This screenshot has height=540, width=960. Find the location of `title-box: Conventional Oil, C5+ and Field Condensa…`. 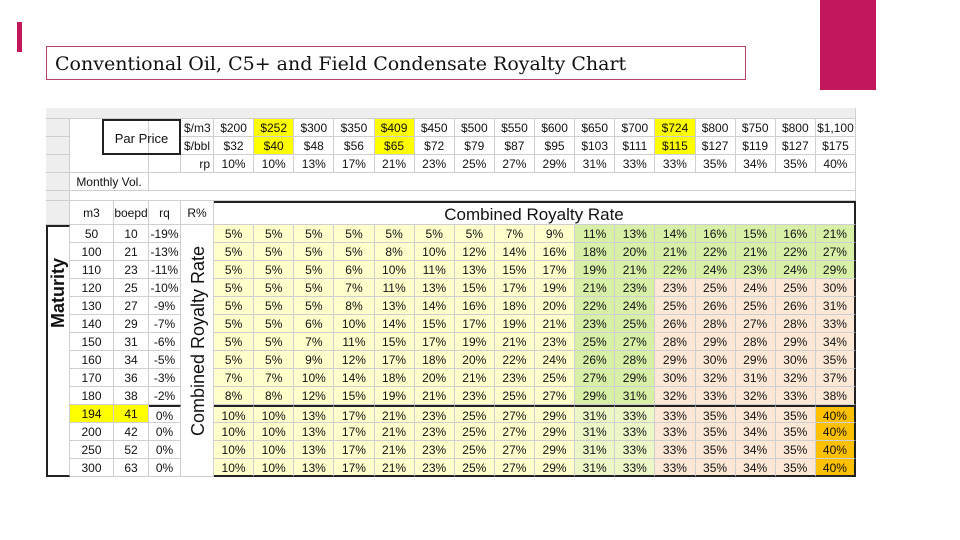

title-box: Conventional Oil, C5+ and Field Condensa… is located at coordinates (396, 63).